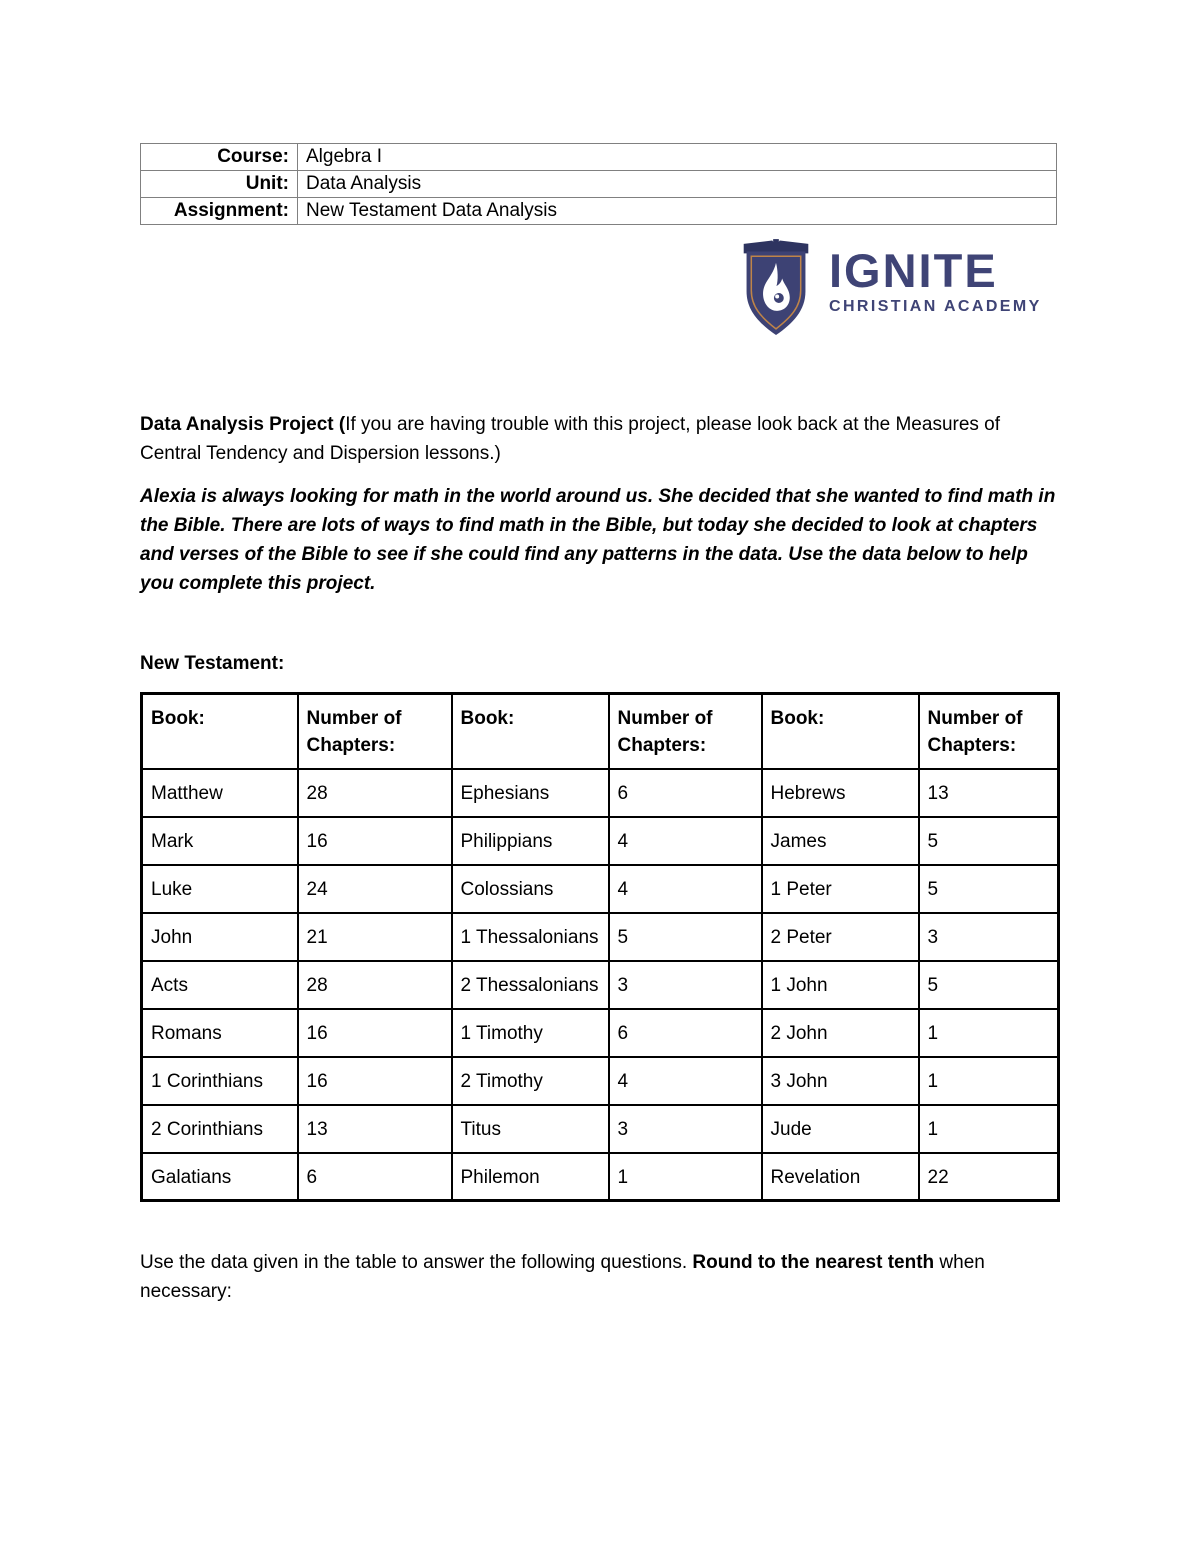  Describe the element at coordinates (530, 840) in the screenshot. I see `book-cell: Philippians` at that location.